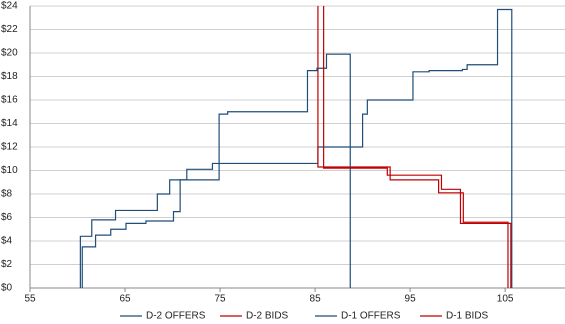  Describe the element at coordinates (125, 299) in the screenshot. I see `x-tick-label: 65` at that location.